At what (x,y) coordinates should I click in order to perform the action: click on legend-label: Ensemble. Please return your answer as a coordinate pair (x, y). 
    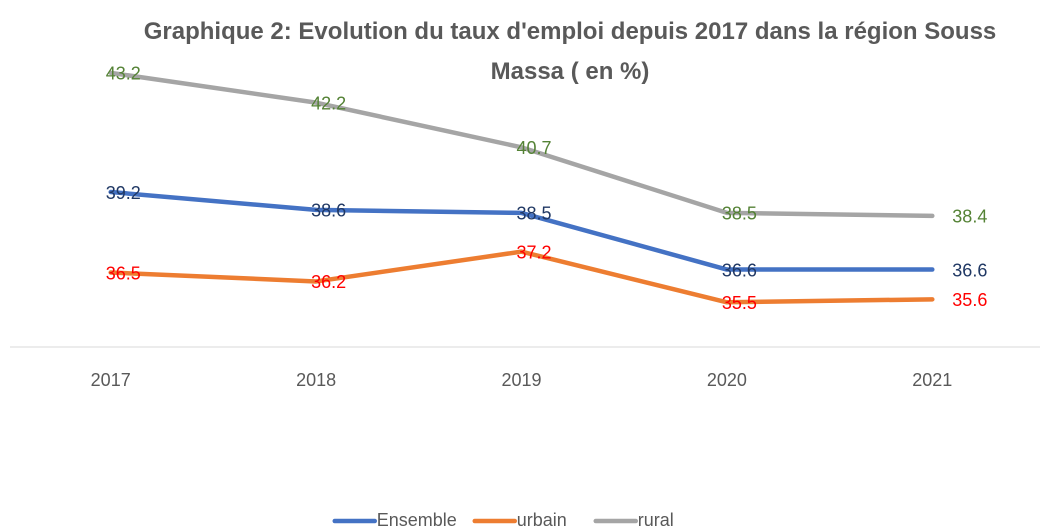
    Looking at the image, I should click on (417, 520).